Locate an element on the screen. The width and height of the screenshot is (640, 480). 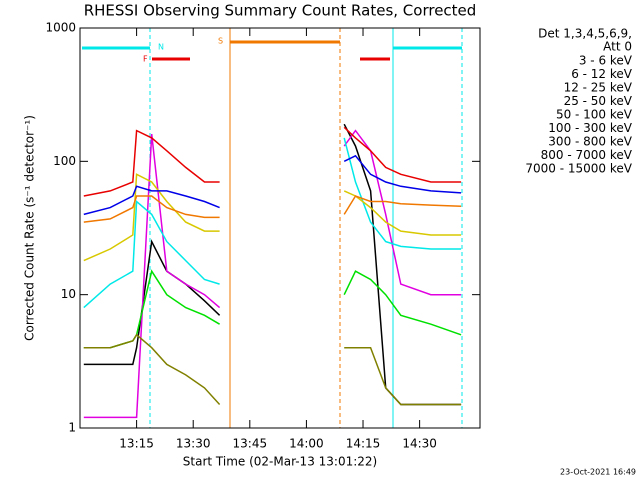
legend-label: 100 - 300 keV is located at coordinates (590, 128).